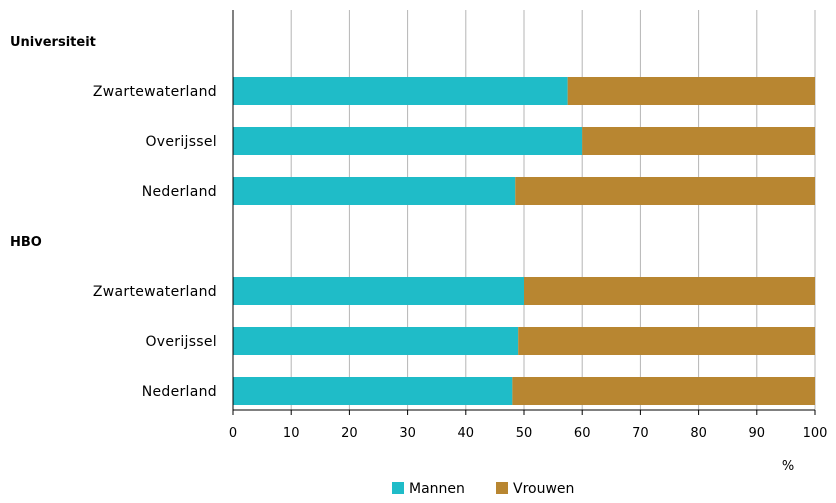 The width and height of the screenshot is (836, 503). I want to click on x-tick-label-40: 40, so click(466, 433).